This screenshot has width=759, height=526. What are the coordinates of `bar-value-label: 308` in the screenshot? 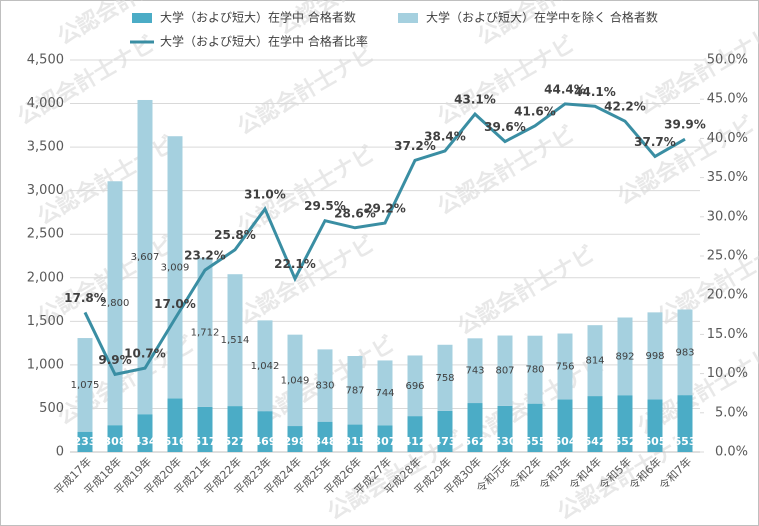 It's located at (115, 441).